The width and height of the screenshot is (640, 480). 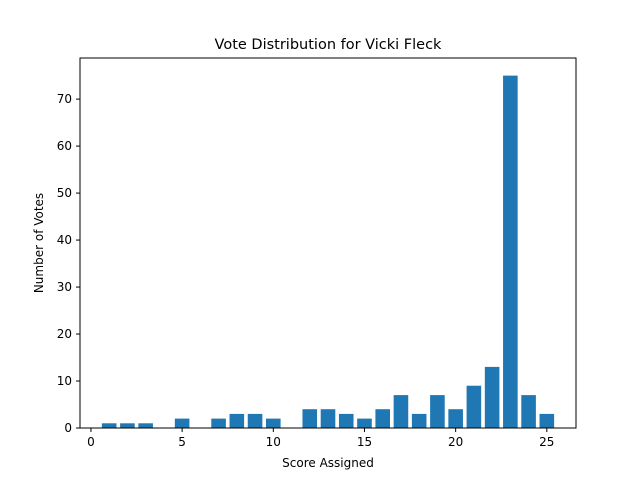 What do you see at coordinates (64, 193) in the screenshot?
I see `y-tick-label: 50` at bounding box center [64, 193].